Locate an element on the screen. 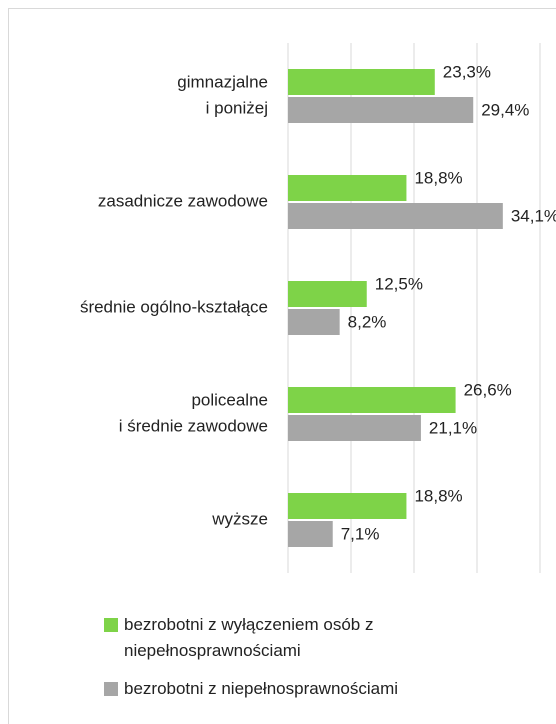  data-label: 26,6% is located at coordinates (488, 389).